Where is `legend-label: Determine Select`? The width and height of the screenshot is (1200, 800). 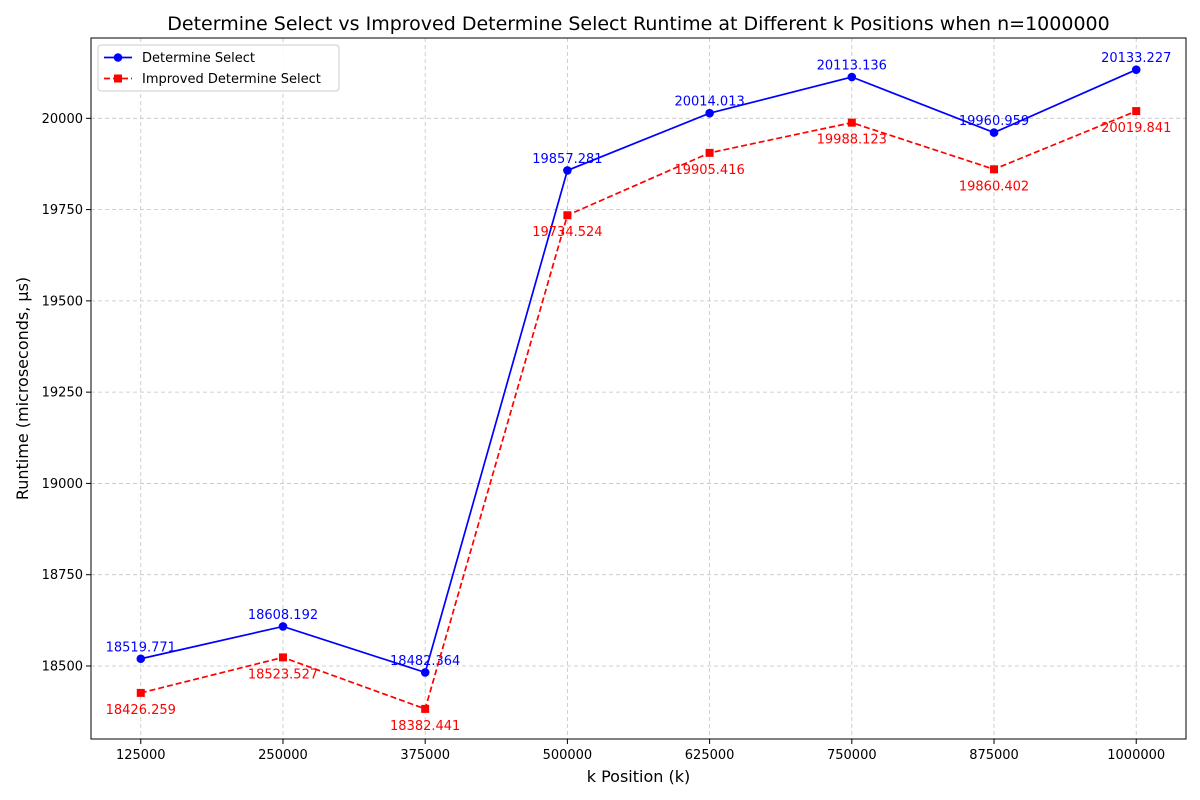
legend-label: Determine Select is located at coordinates (198, 58).